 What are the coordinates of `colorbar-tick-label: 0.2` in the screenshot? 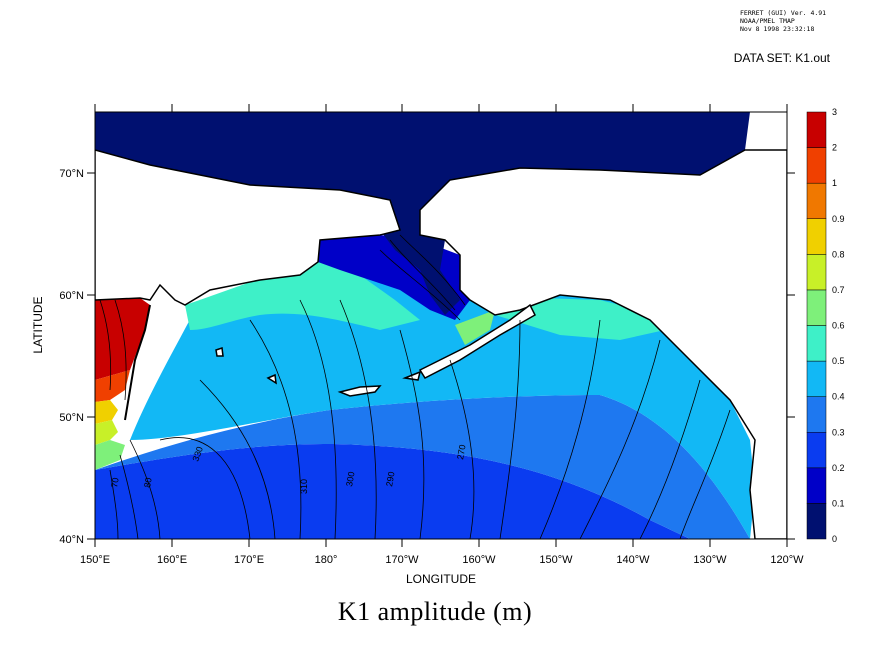 It's located at (838, 468).